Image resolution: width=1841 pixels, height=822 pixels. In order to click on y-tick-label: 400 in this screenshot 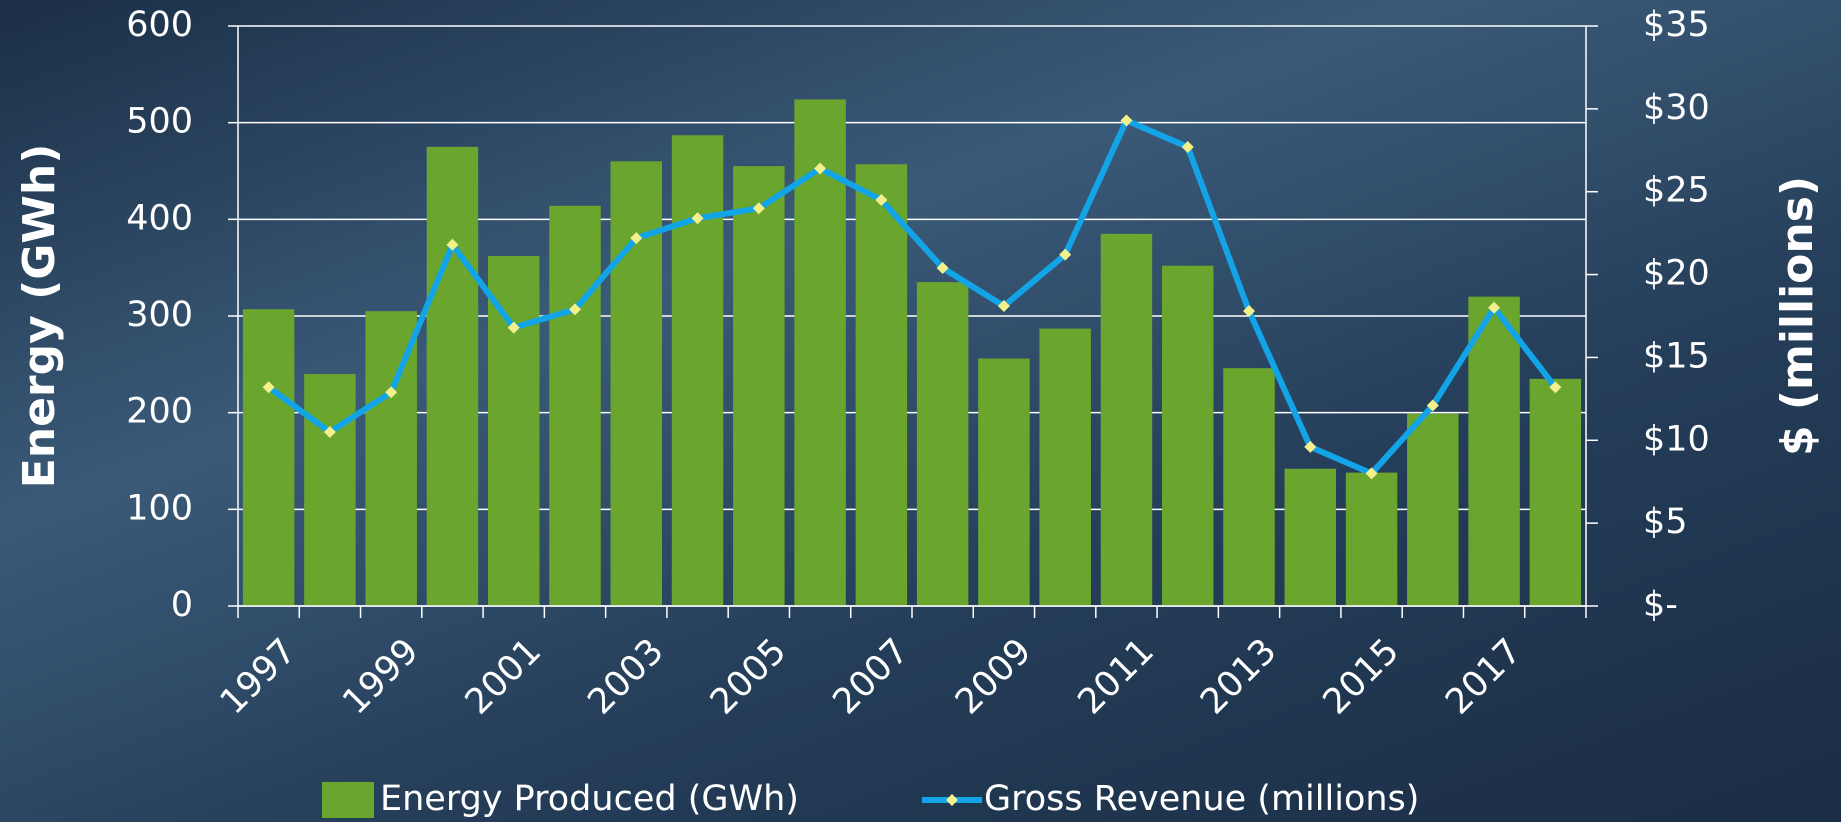, I will do `click(159, 218)`.